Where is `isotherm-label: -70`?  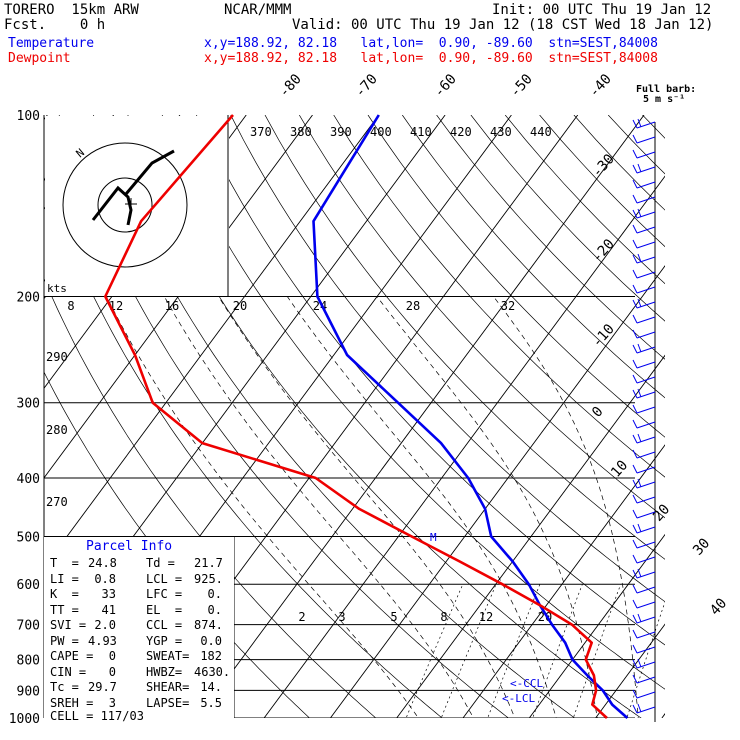 isotherm-label: -70 is located at coordinates (366, 86).